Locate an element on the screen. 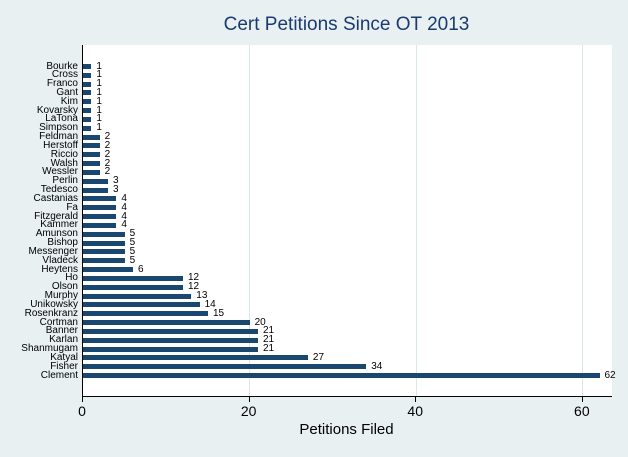 The height and width of the screenshot is (457, 628). bar-riccio is located at coordinates (91, 155).